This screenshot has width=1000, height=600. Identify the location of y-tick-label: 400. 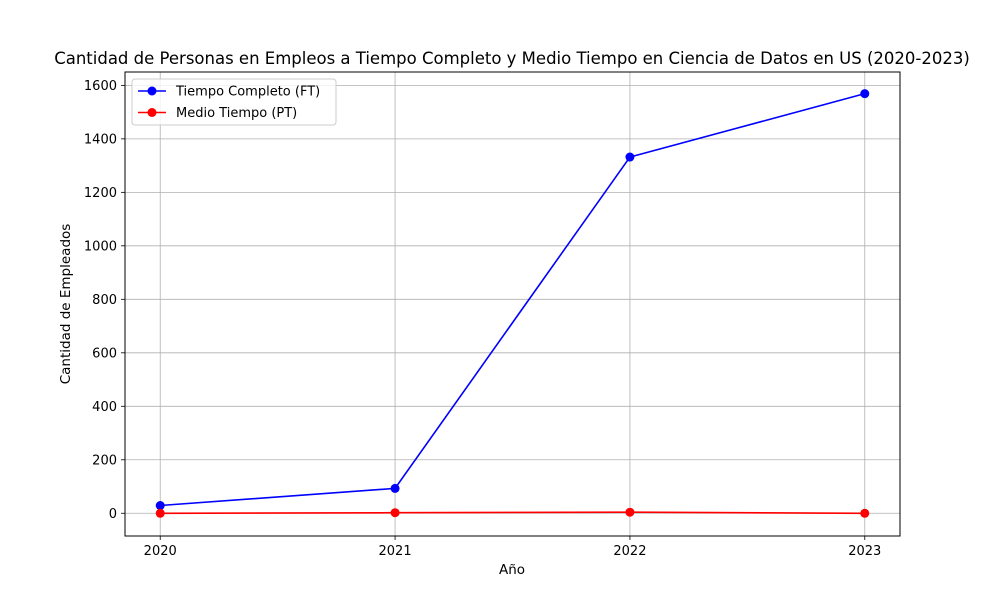
(104, 407).